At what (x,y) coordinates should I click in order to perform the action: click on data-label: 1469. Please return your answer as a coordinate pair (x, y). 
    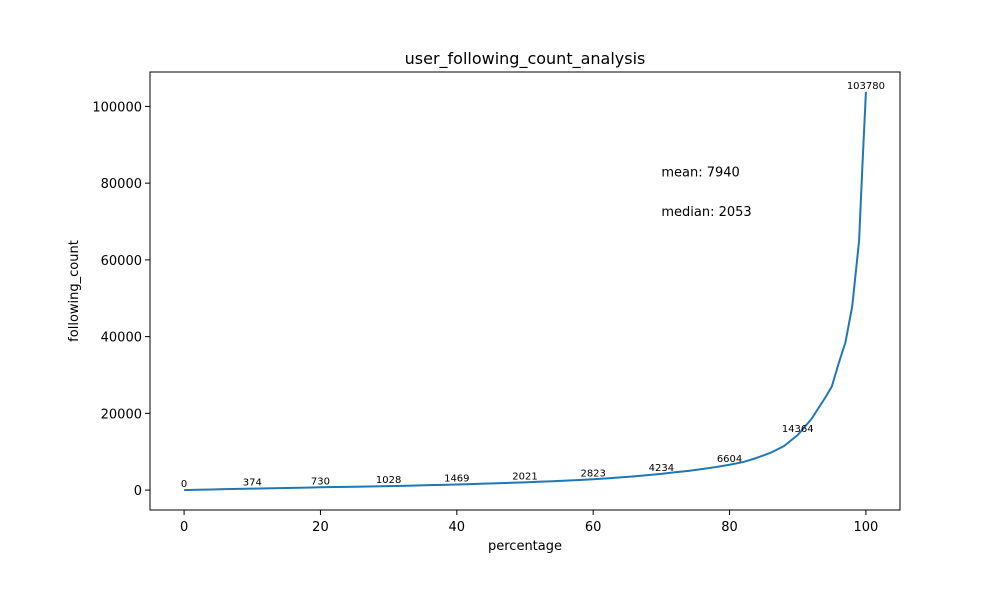
    Looking at the image, I should click on (456, 478).